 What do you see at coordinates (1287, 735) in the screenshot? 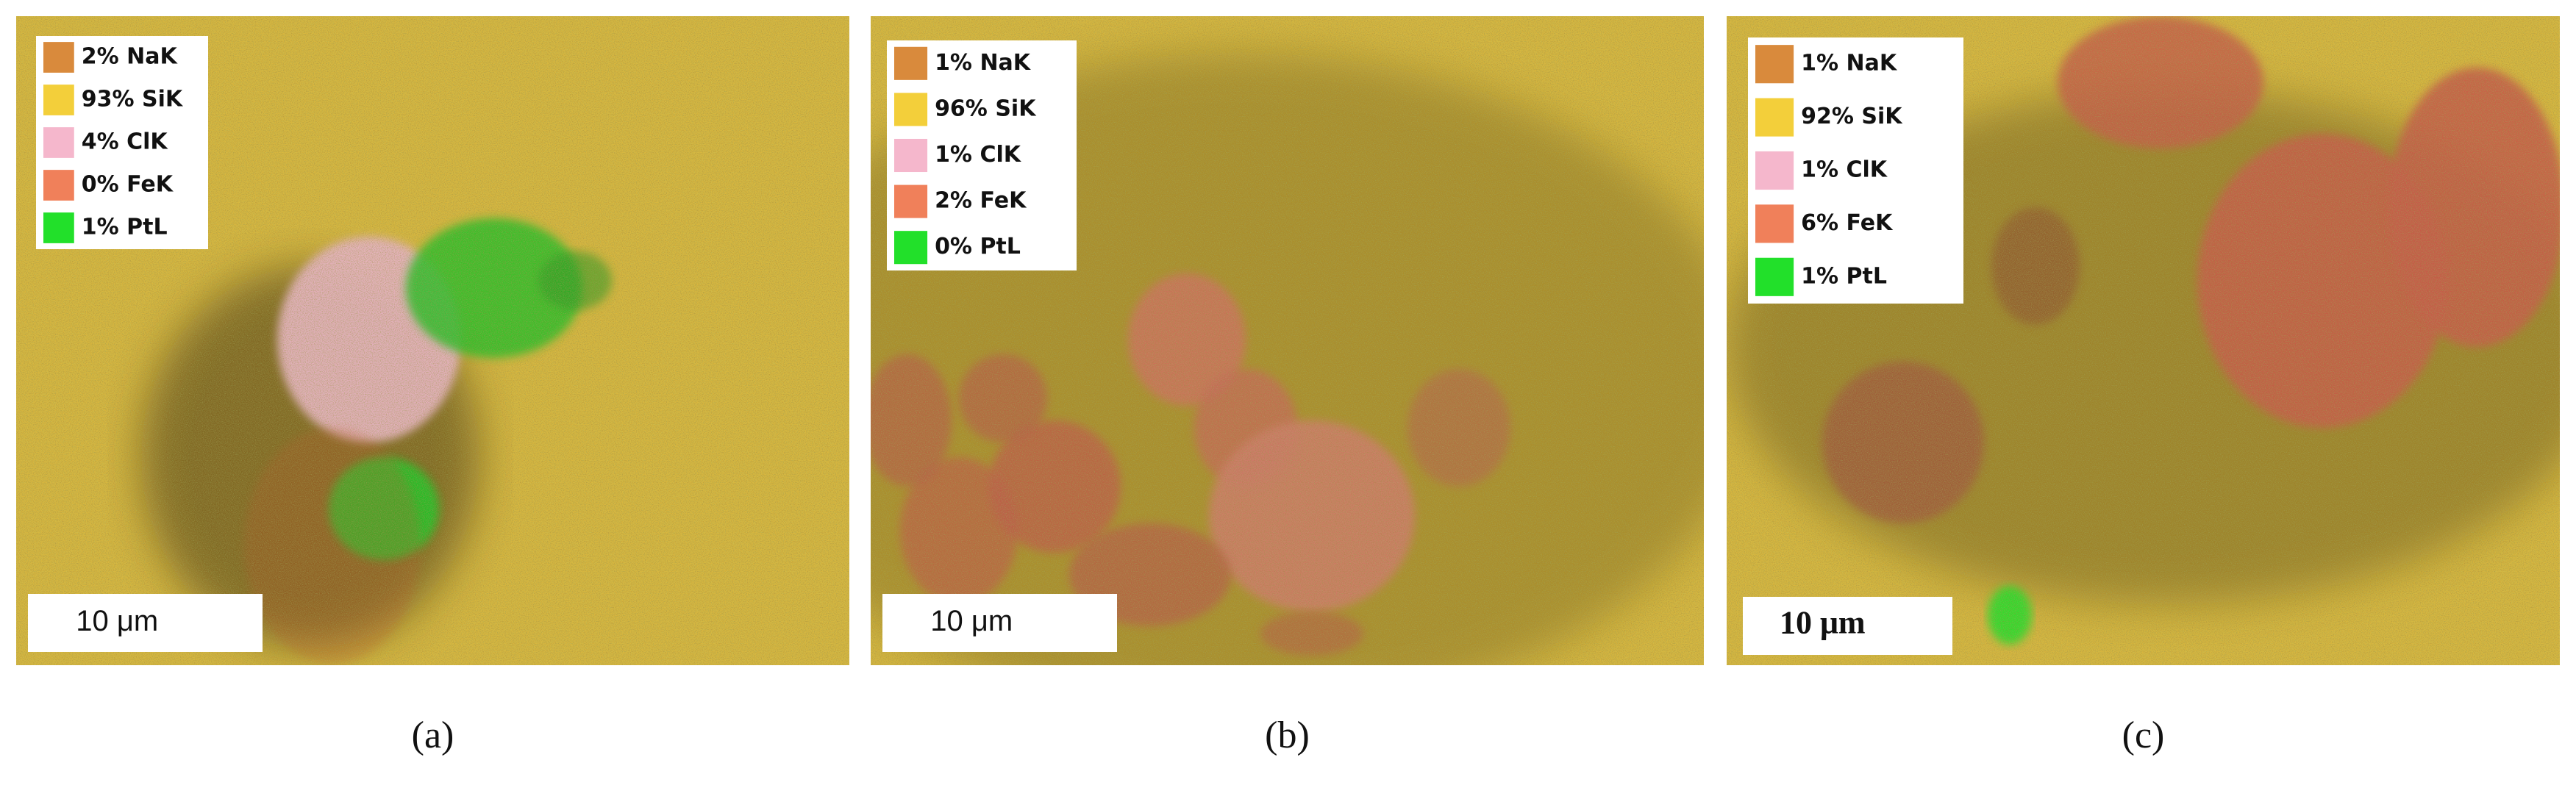
I see `panel-label: (b)` at bounding box center [1287, 735].